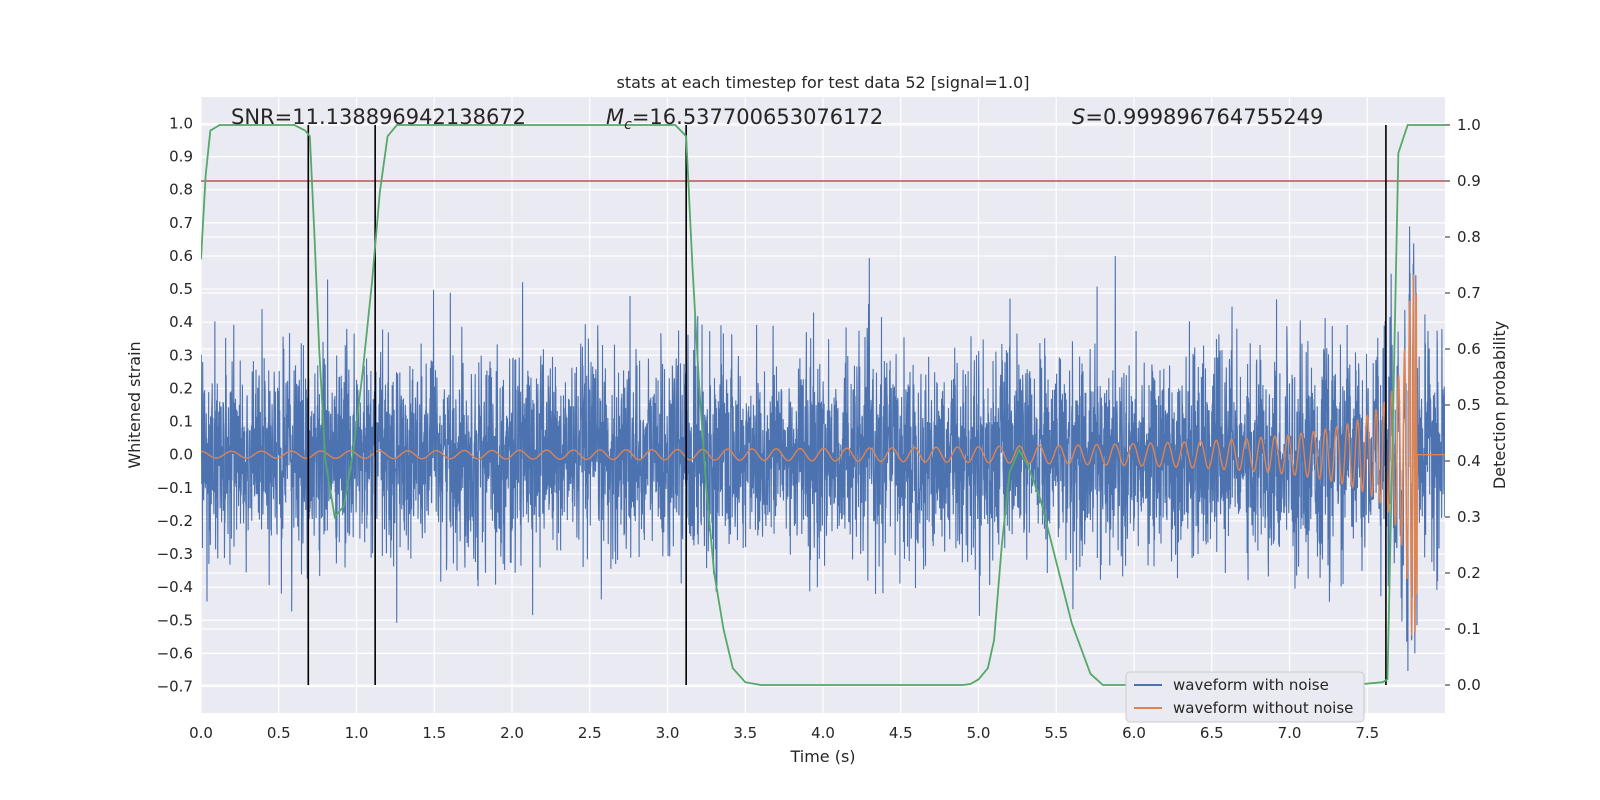 The height and width of the screenshot is (800, 1600). I want to click on x-tick-label: 4.5, so click(901, 733).